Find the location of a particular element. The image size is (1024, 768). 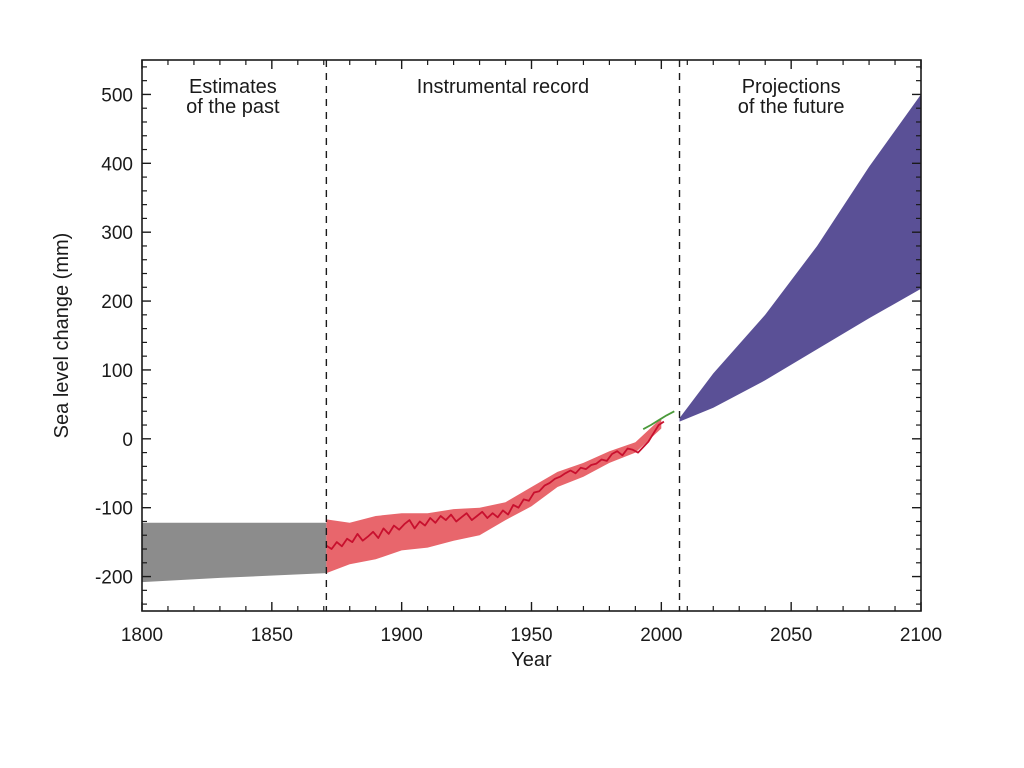

x-tick-label: 2050 is located at coordinates (791, 635).